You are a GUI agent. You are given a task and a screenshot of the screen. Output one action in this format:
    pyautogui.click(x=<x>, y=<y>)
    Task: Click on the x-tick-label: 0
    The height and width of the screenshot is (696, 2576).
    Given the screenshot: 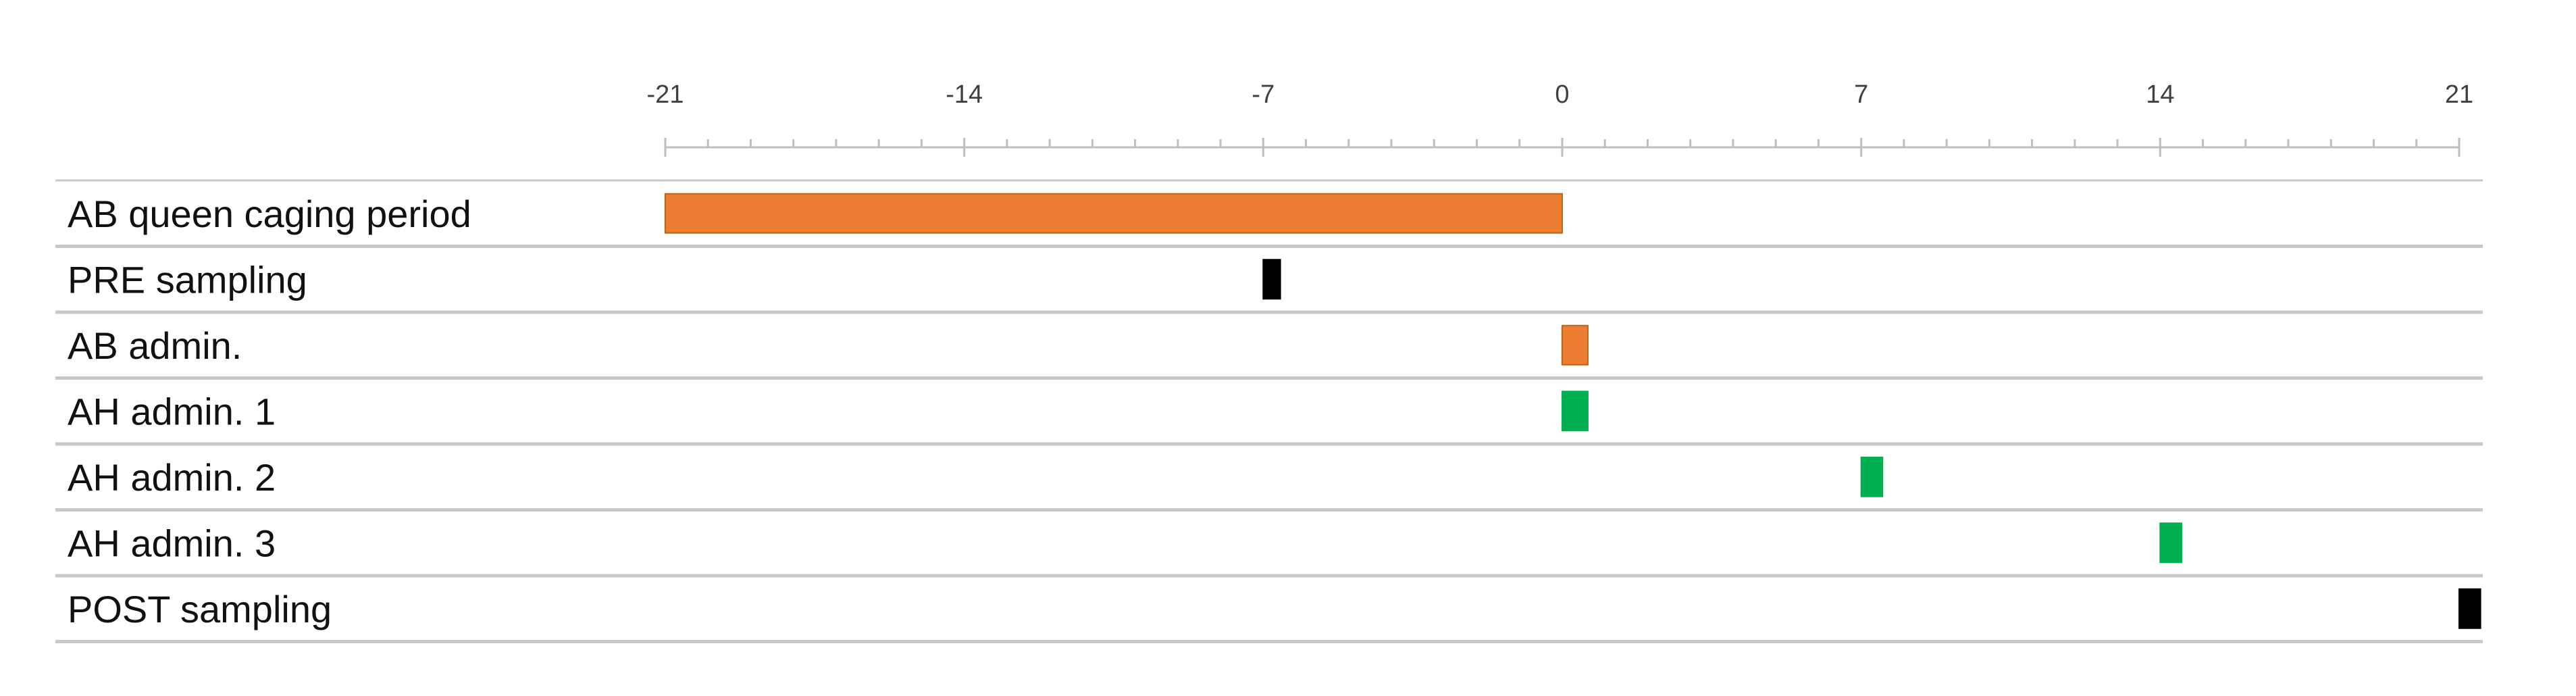 What is the action you would take?
    pyautogui.click(x=1562, y=94)
    